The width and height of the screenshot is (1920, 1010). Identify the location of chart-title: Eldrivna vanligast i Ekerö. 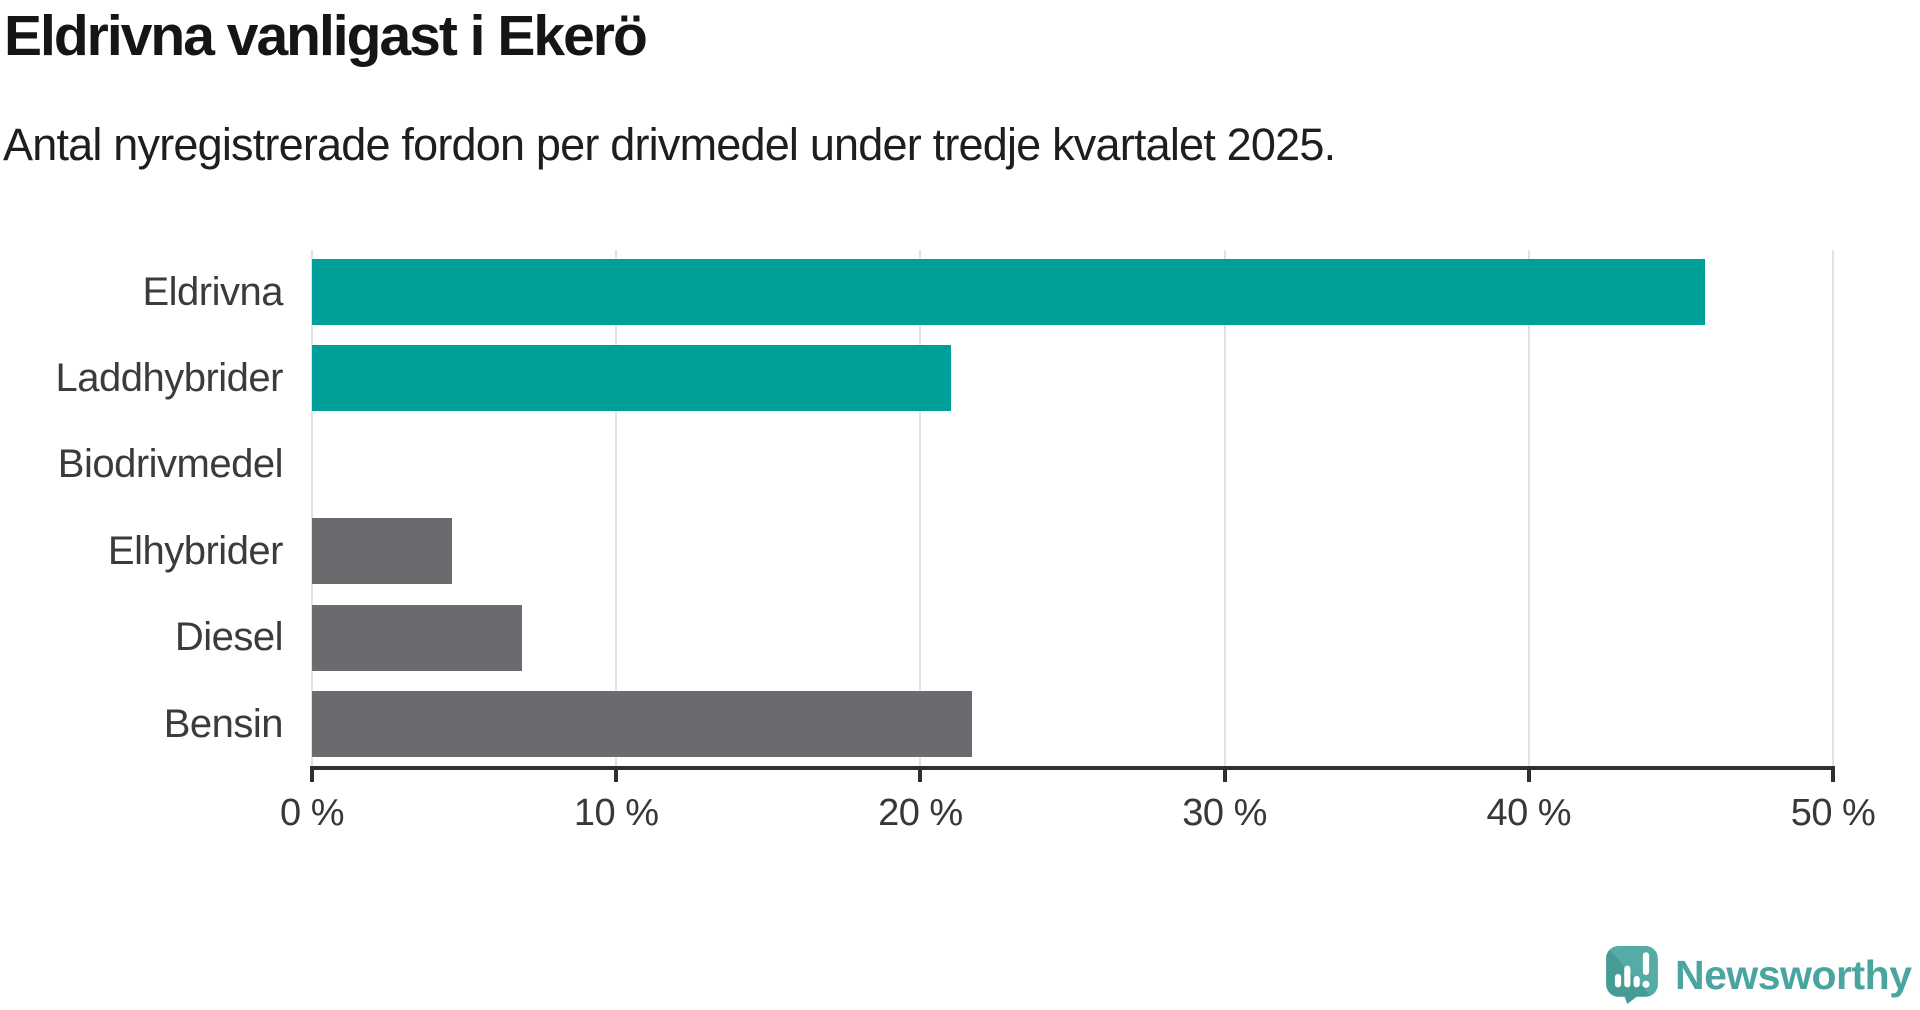
(326, 36).